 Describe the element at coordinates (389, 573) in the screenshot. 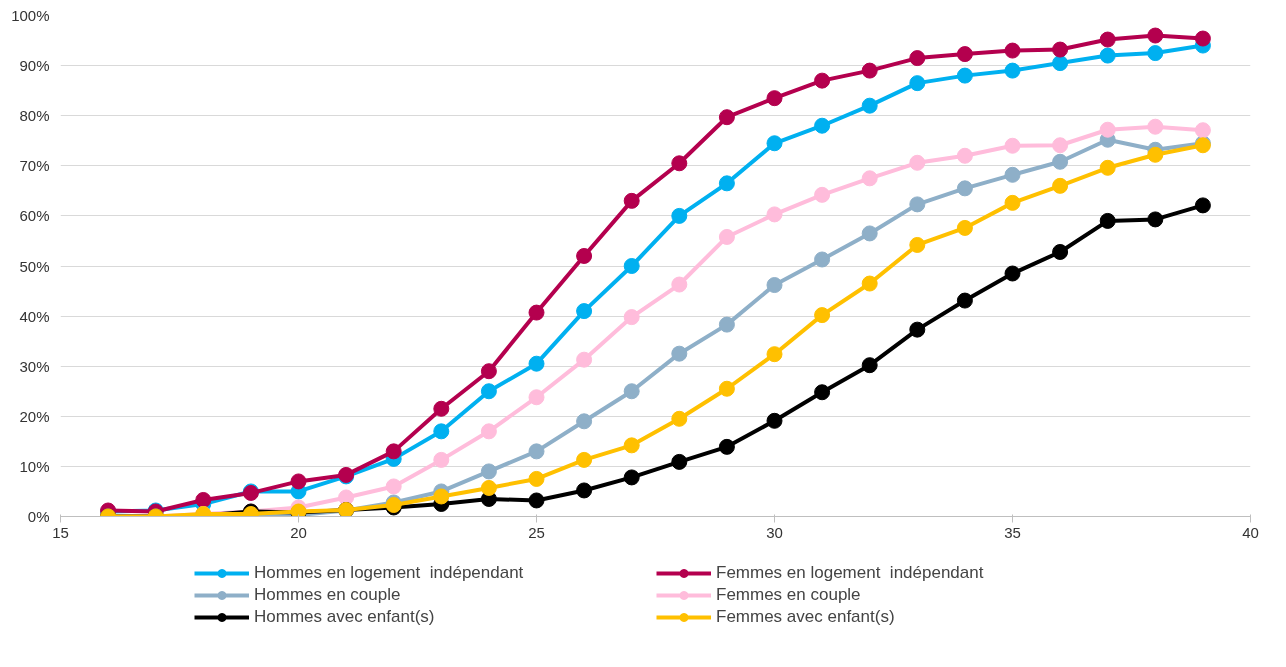

I see `legend-label: Hommes en logement indépendant` at that location.